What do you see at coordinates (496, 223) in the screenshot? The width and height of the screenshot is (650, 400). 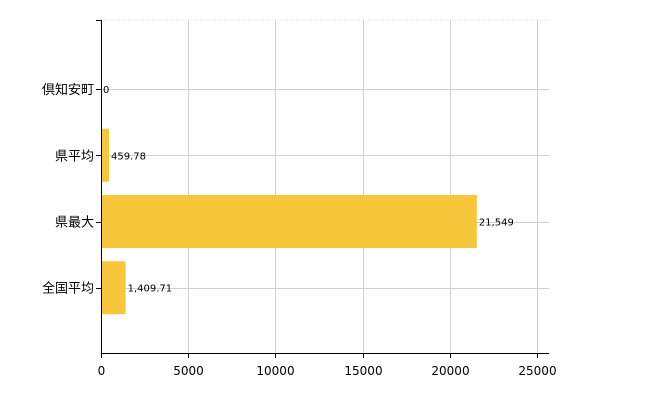 I see `data-label: 21,549` at bounding box center [496, 223].